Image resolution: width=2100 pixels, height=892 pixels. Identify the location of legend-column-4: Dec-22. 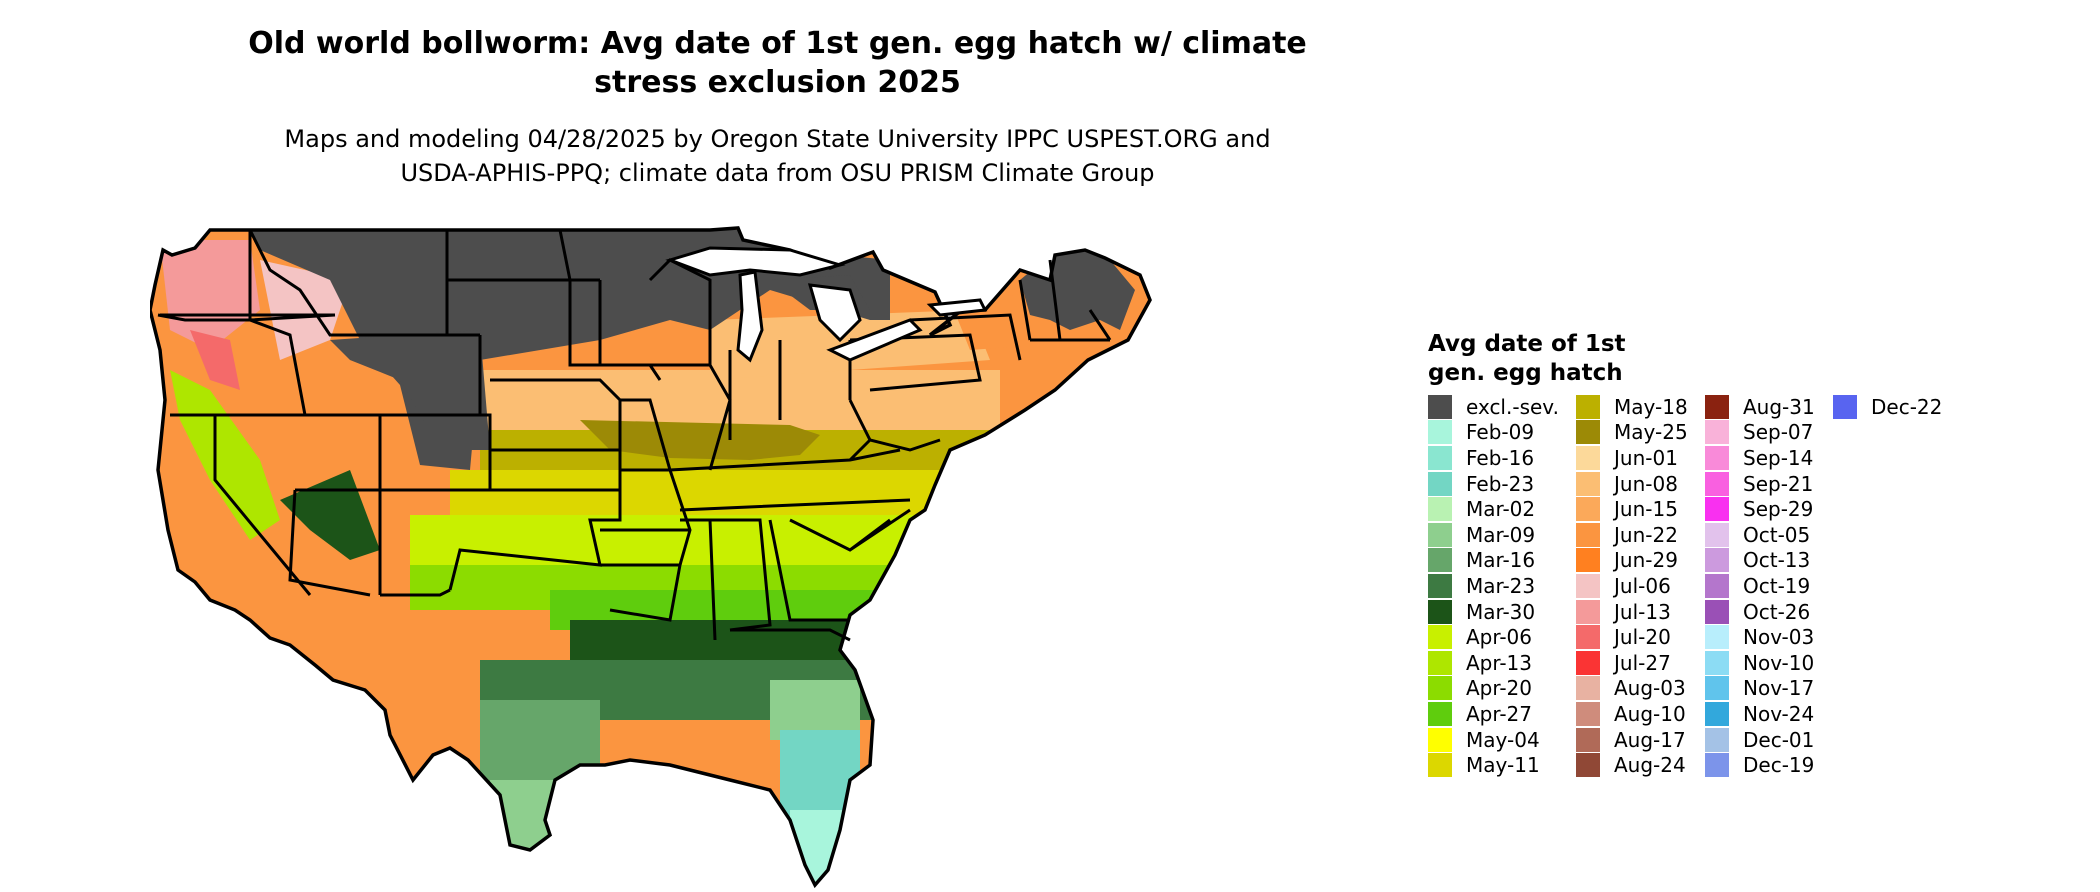
(1887, 407).